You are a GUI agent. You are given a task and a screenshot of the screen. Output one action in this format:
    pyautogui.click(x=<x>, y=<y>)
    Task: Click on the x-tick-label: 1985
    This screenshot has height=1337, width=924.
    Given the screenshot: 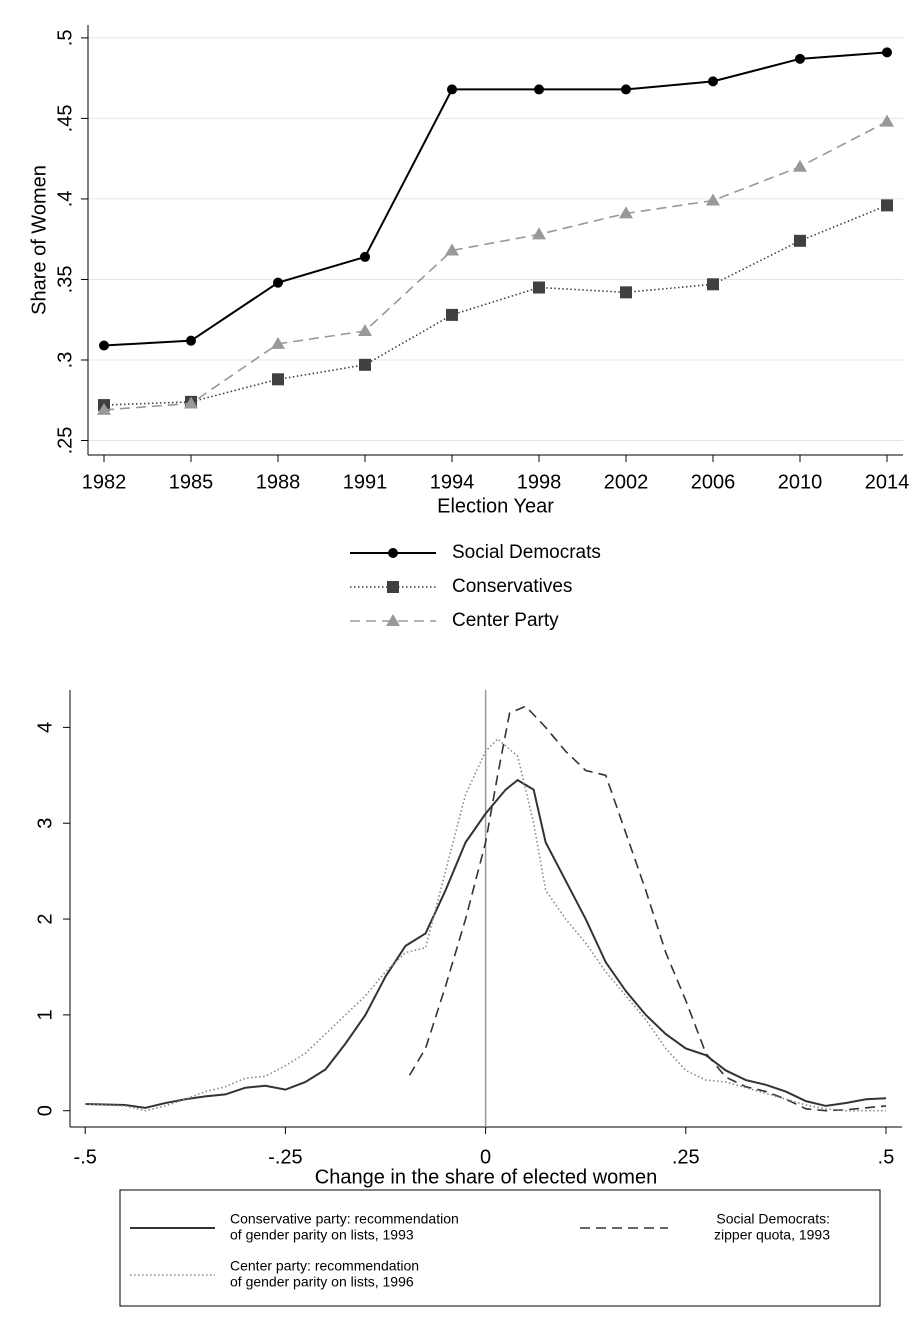 What is the action you would take?
    pyautogui.click(x=191, y=482)
    